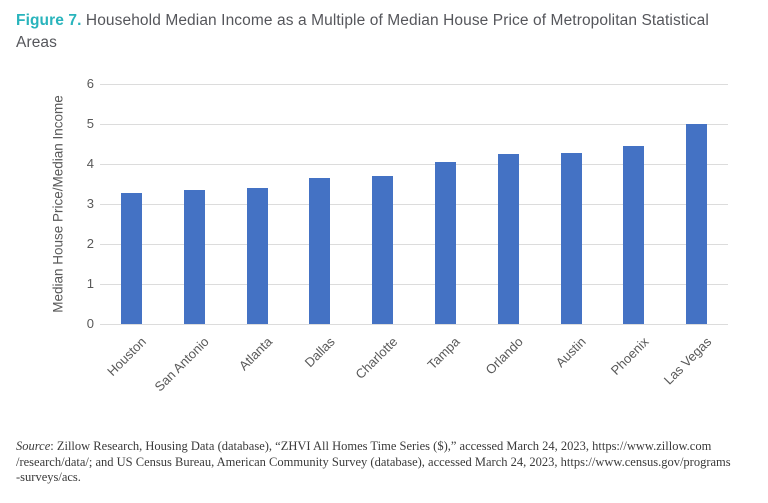  I want to click on bar-las-vegas, so click(697, 224).